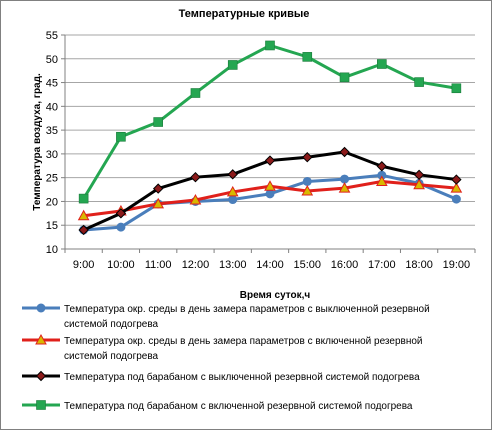 Image resolution: width=492 pixels, height=430 pixels. What do you see at coordinates (270, 265) in the screenshot?
I see `x-tick-label: 14:00` at bounding box center [270, 265].